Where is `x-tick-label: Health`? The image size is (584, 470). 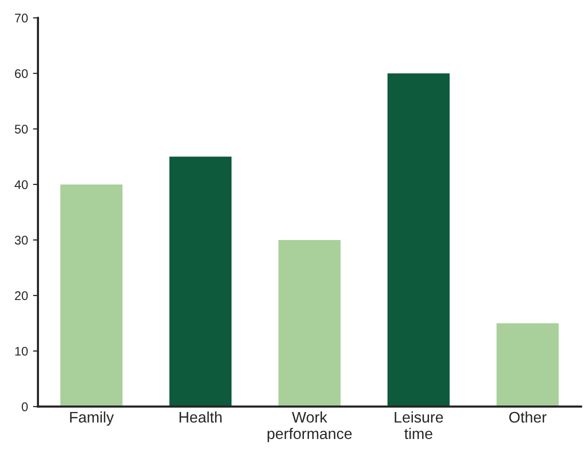 x-tick-label: Health is located at coordinates (201, 417).